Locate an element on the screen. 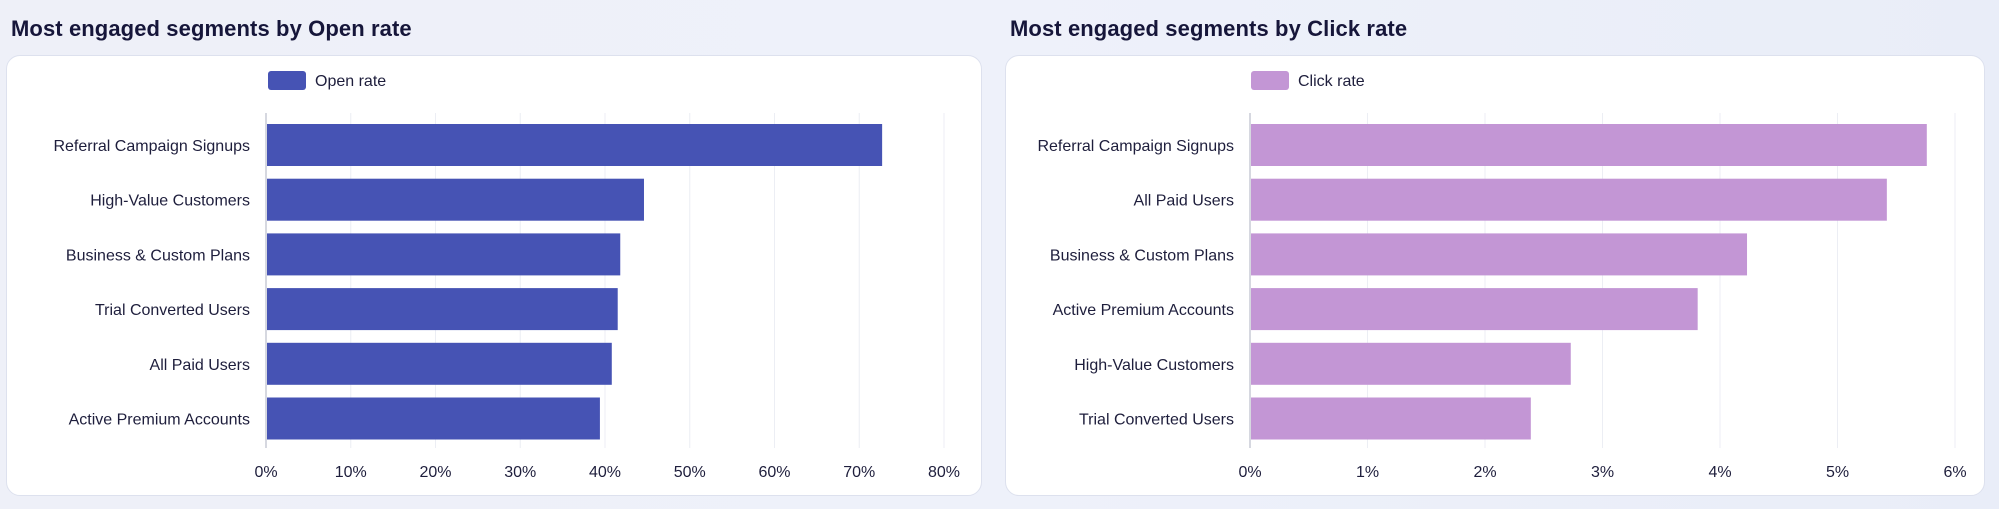 This screenshot has height=509, width=1999. x-tick-label: 5% is located at coordinates (1837, 472).